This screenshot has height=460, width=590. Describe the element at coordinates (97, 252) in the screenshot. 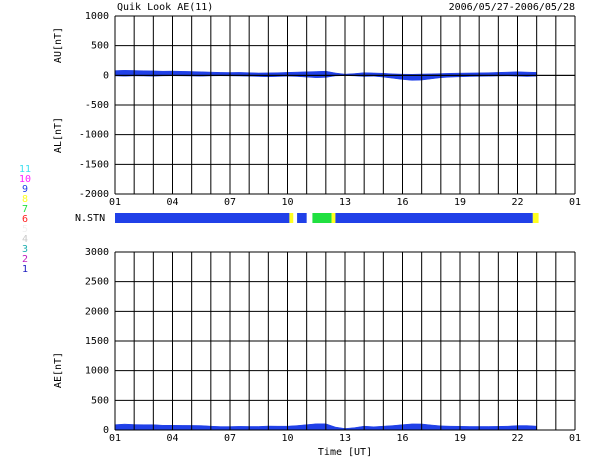

I see `y-tick-label: 3000` at that location.